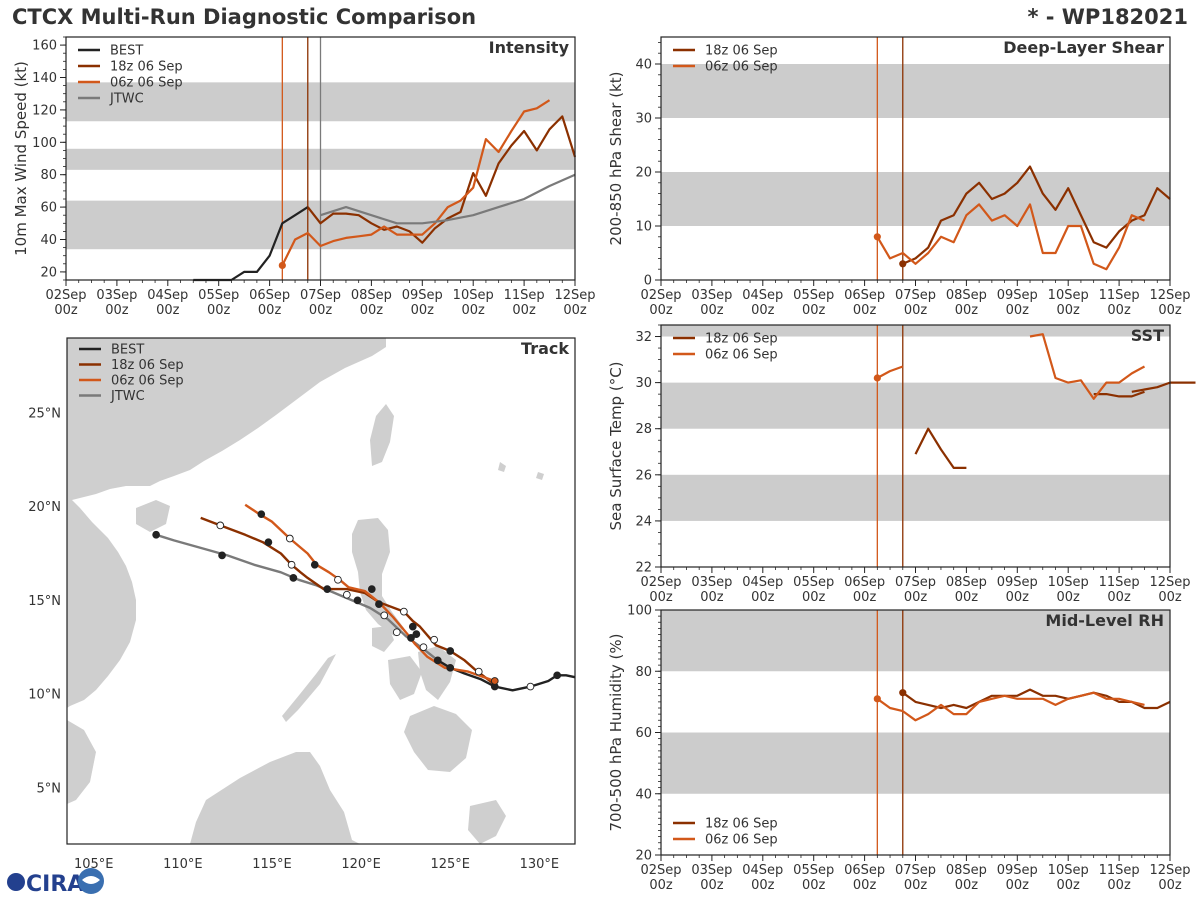  Describe the element at coordinates (48, 240) in the screenshot. I see `intensity-ytick-label: 40` at that location.